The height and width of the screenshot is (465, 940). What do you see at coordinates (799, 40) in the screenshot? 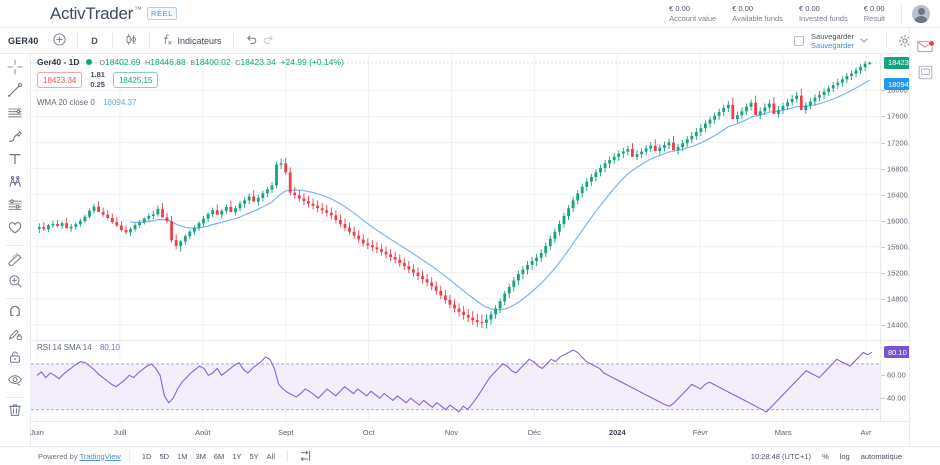
I see `autosave-checkbox` at bounding box center [799, 40].